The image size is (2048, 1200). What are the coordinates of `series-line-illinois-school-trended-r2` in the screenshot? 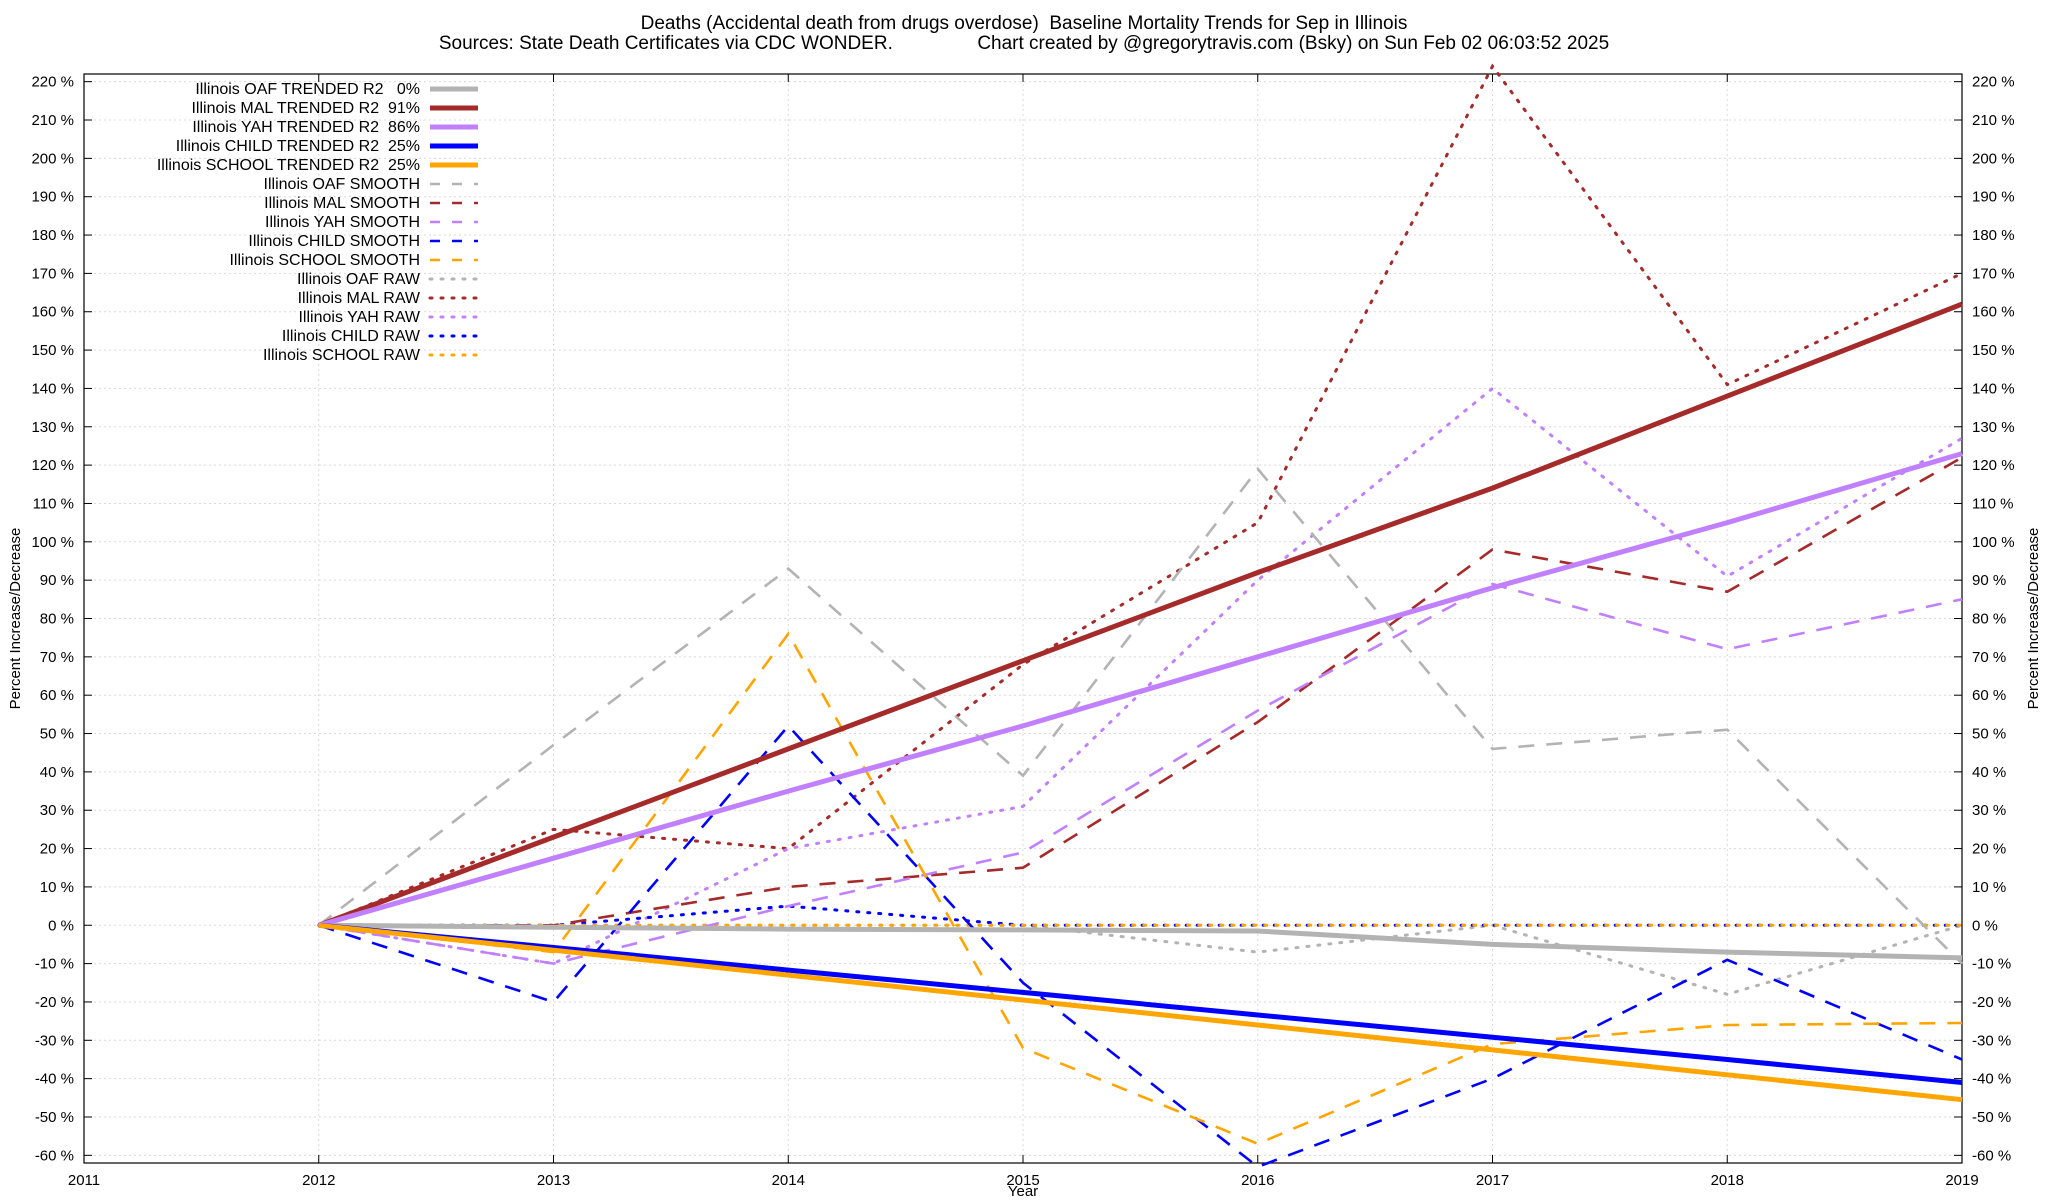 It's located at (1140, 1012).